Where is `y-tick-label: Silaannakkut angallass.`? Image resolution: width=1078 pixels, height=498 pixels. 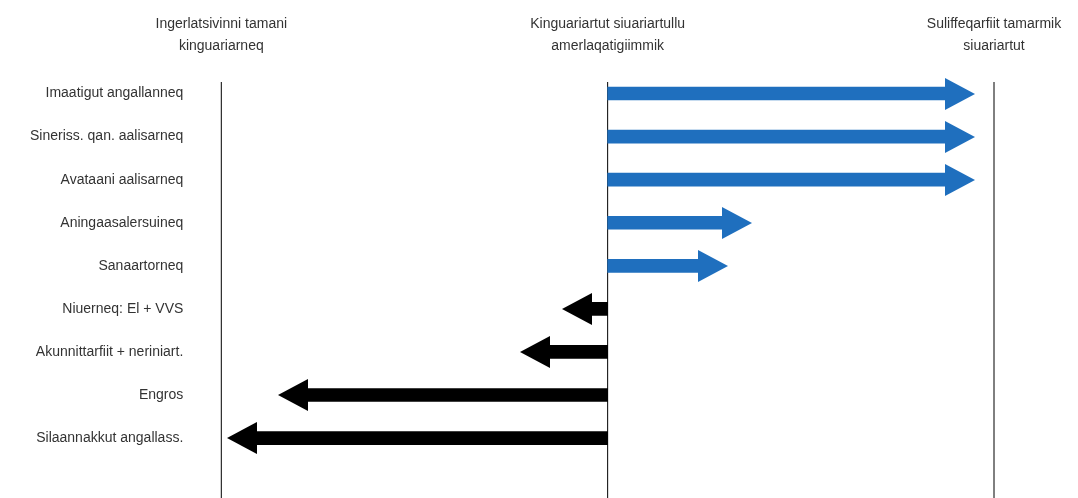 y-tick-label: Silaannakkut angallass. is located at coordinates (110, 436).